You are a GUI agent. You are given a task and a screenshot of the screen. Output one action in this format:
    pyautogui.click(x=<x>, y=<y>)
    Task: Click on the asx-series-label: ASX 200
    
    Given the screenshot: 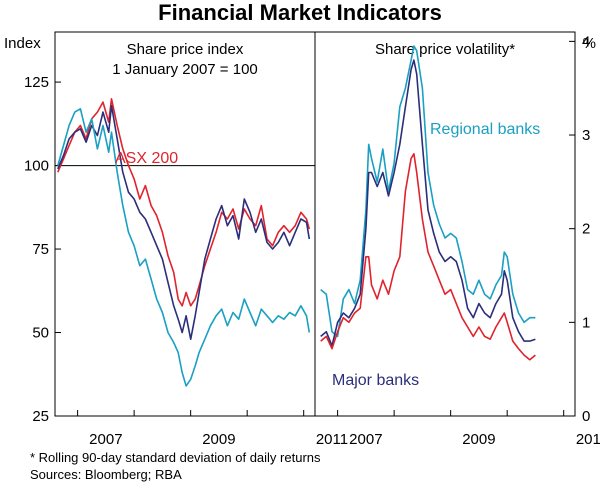 What is the action you would take?
    pyautogui.click(x=146, y=158)
    